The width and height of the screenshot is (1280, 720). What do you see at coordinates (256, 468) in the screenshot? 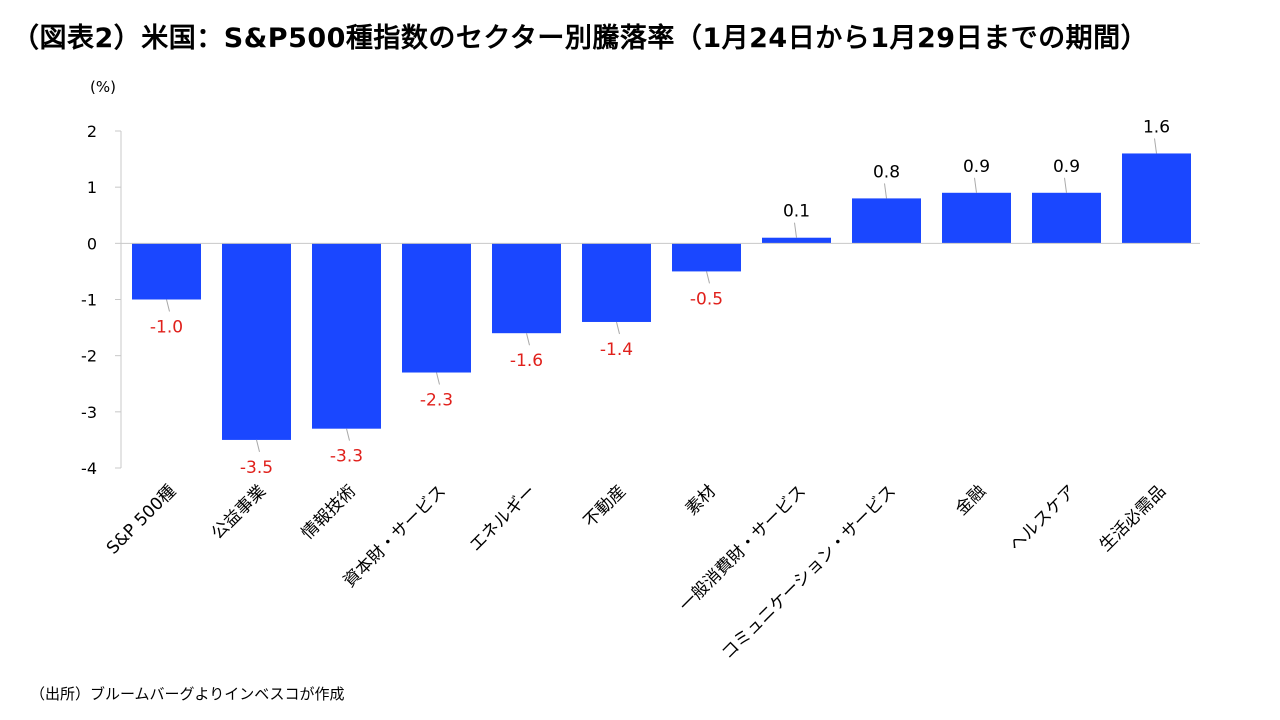
I see `data-label: -3.5` at bounding box center [256, 468].